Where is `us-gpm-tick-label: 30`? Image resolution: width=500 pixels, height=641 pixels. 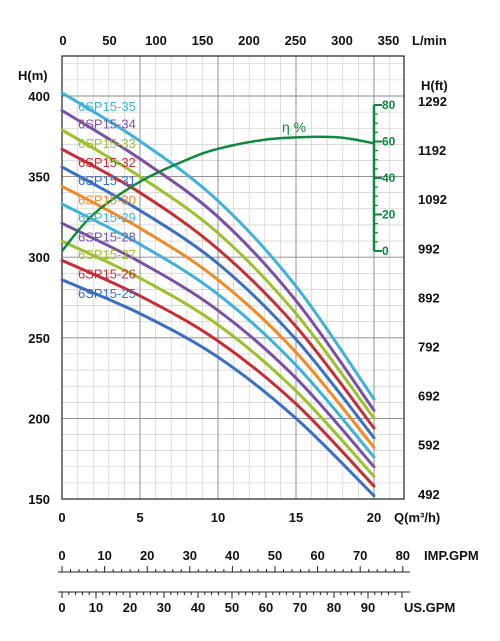 us-gpm-tick-label: 30 is located at coordinates (164, 607).